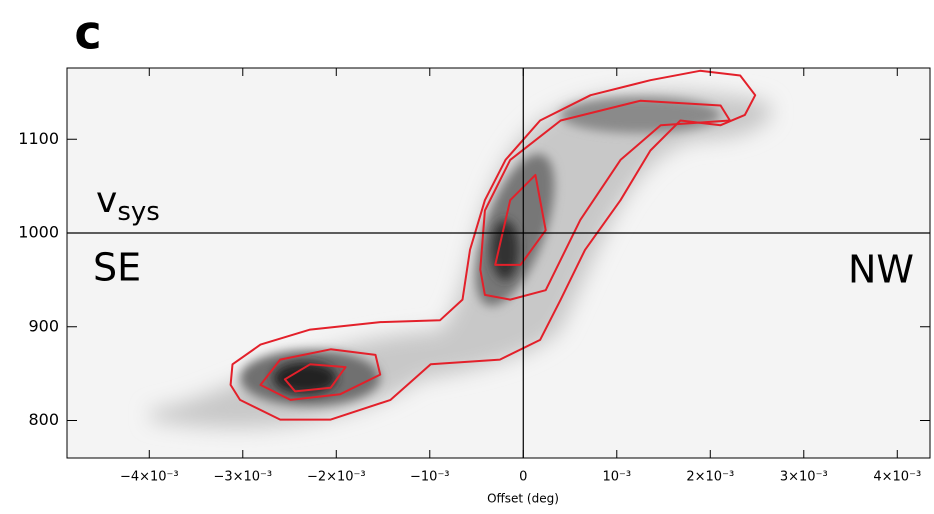  What do you see at coordinates (138, 212) in the screenshot?
I see `vsys-sub: sys` at bounding box center [138, 212].